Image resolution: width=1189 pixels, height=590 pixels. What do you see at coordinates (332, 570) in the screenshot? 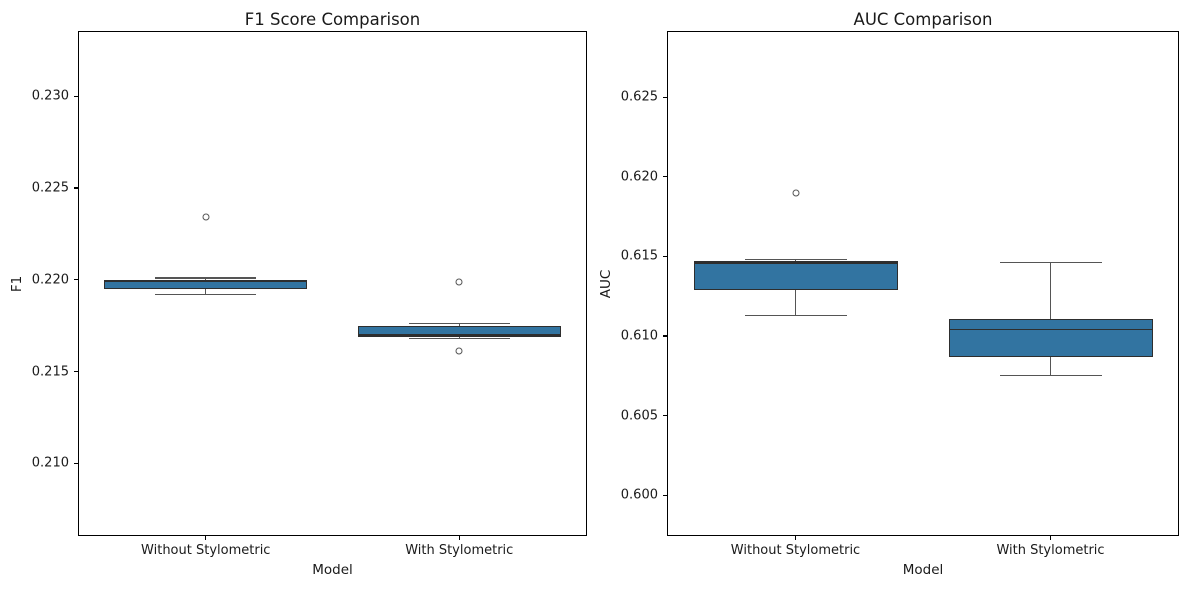
I see `f1-x-axis-label: Model` at bounding box center [332, 570].